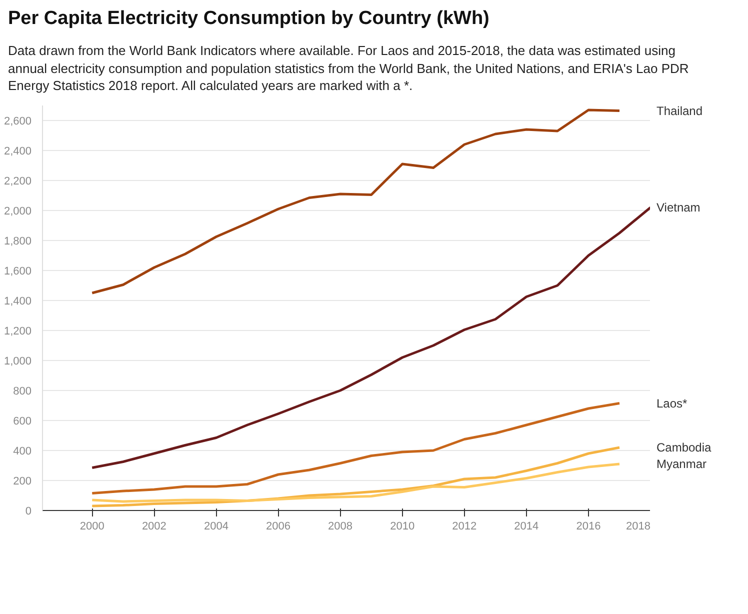  Describe the element at coordinates (18, 361) in the screenshot. I see `y-tick-label: 1,000` at that location.